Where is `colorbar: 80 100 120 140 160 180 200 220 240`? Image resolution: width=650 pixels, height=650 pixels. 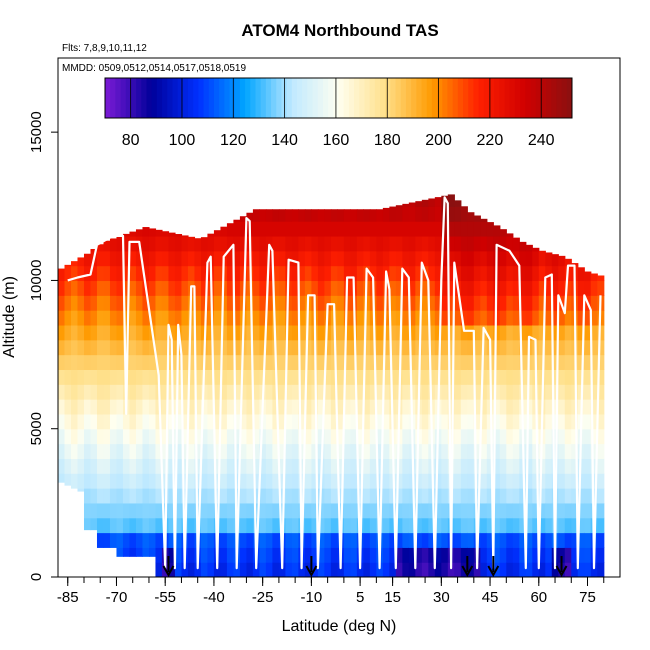
colorbar: 80 100 120 140 160 180 200 220 240 is located at coordinates (338, 113).